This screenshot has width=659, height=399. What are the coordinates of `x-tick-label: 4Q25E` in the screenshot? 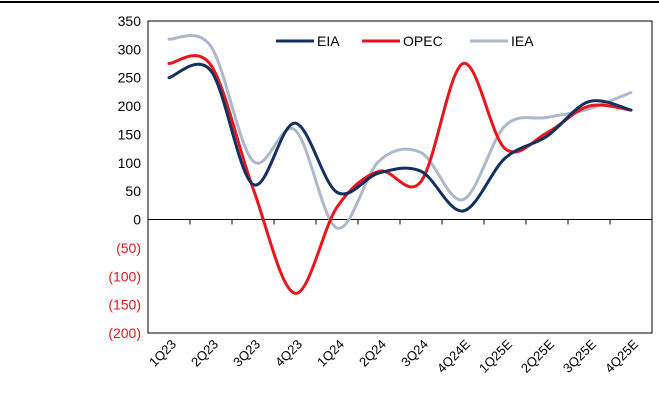 It's located at (621, 355).